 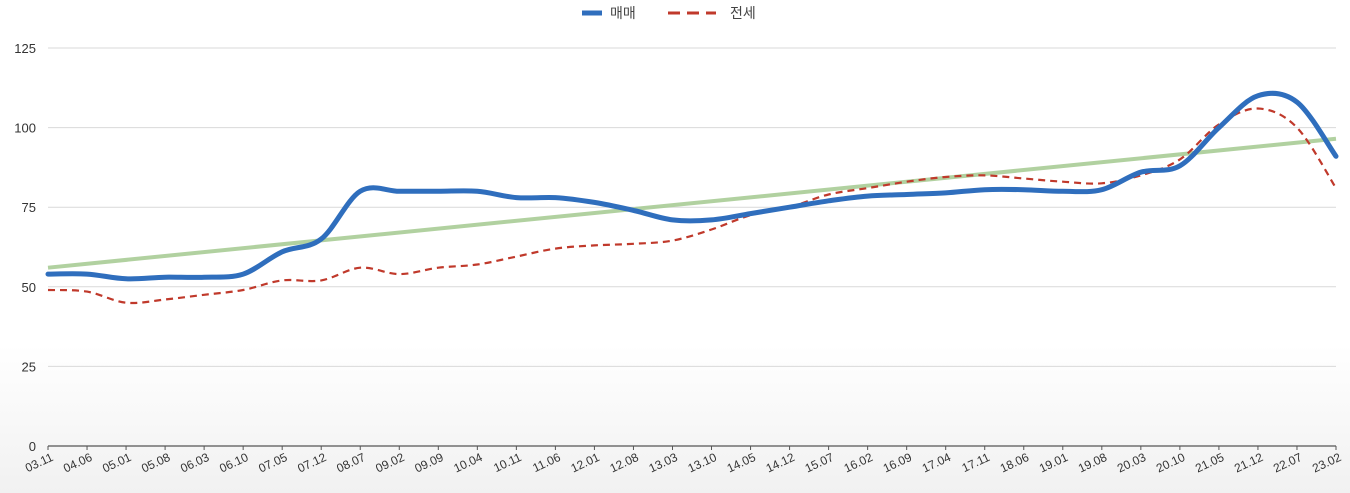 What do you see at coordinates (585, 463) in the screenshot?
I see `x-tick-label: 12.01` at bounding box center [585, 463].